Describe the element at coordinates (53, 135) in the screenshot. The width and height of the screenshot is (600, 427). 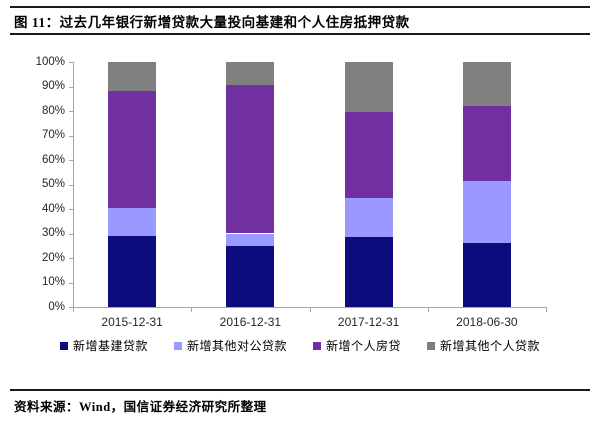
I see `y-axis-tick-label: 70%` at that location.